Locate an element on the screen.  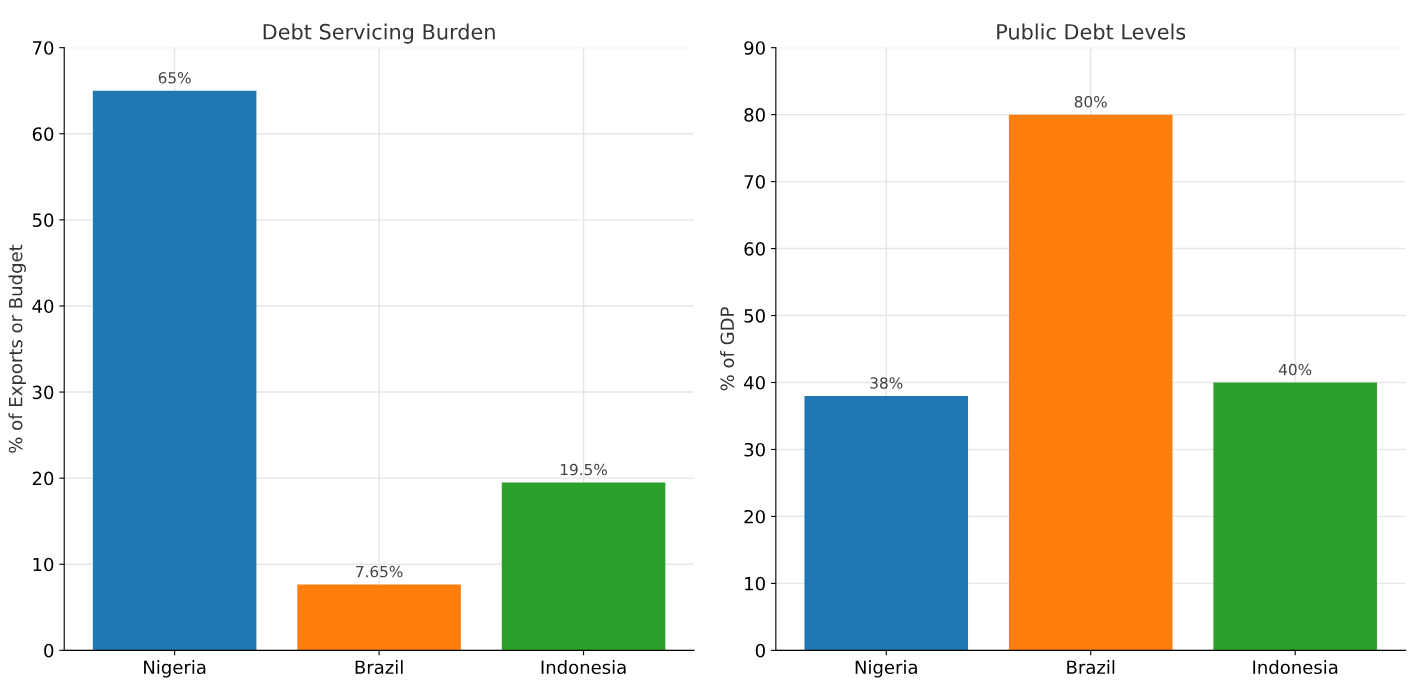
data-label: 38% is located at coordinates (886, 383).